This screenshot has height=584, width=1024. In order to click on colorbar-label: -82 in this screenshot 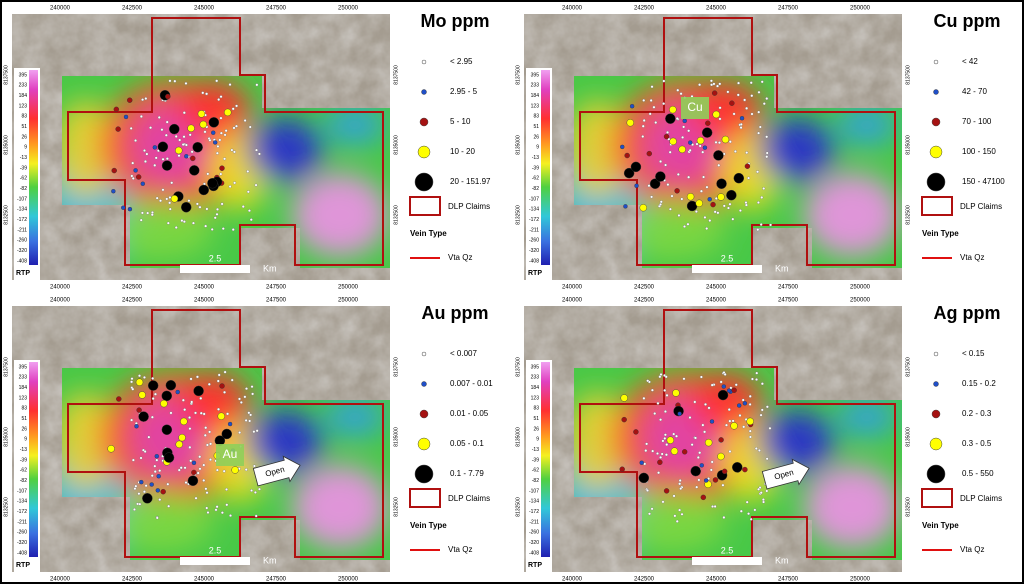, I will do `click(23, 189)`.